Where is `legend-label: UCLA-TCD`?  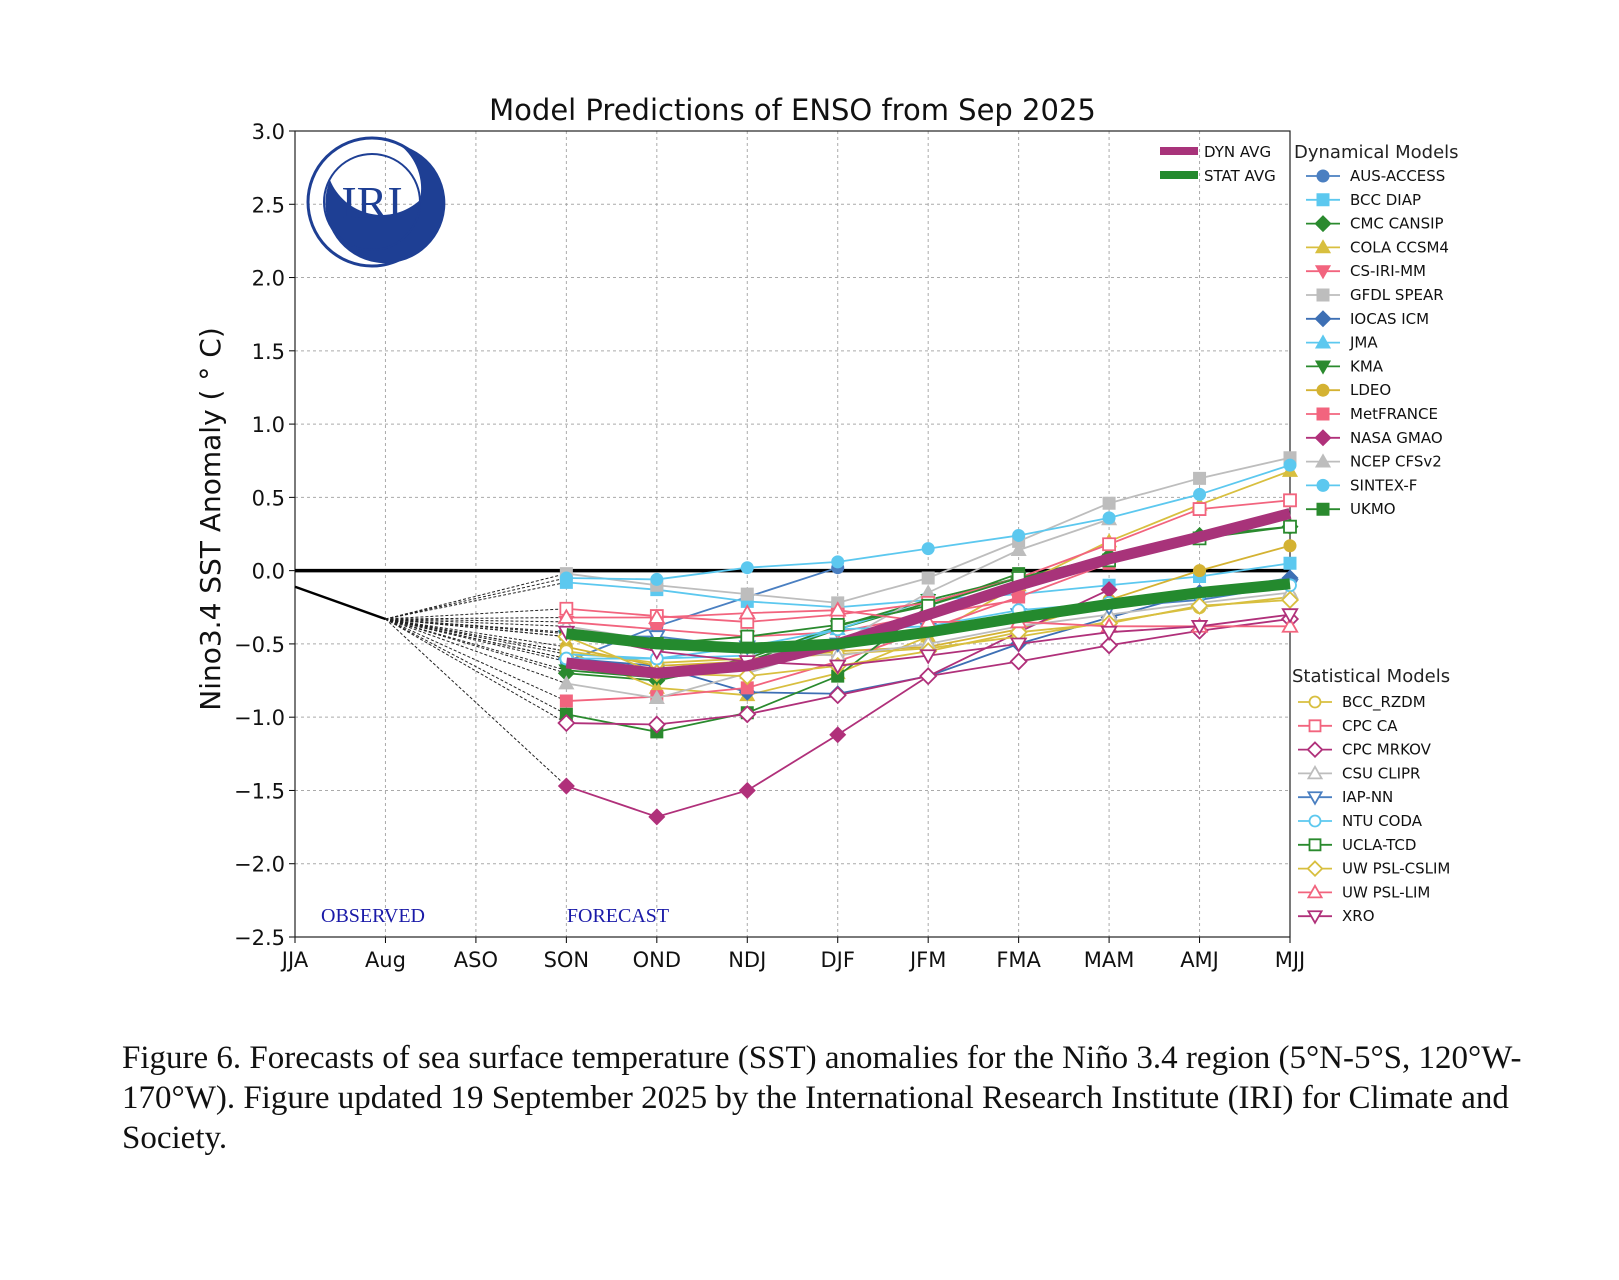
legend-label: UCLA-TCD is located at coordinates (1379, 845).